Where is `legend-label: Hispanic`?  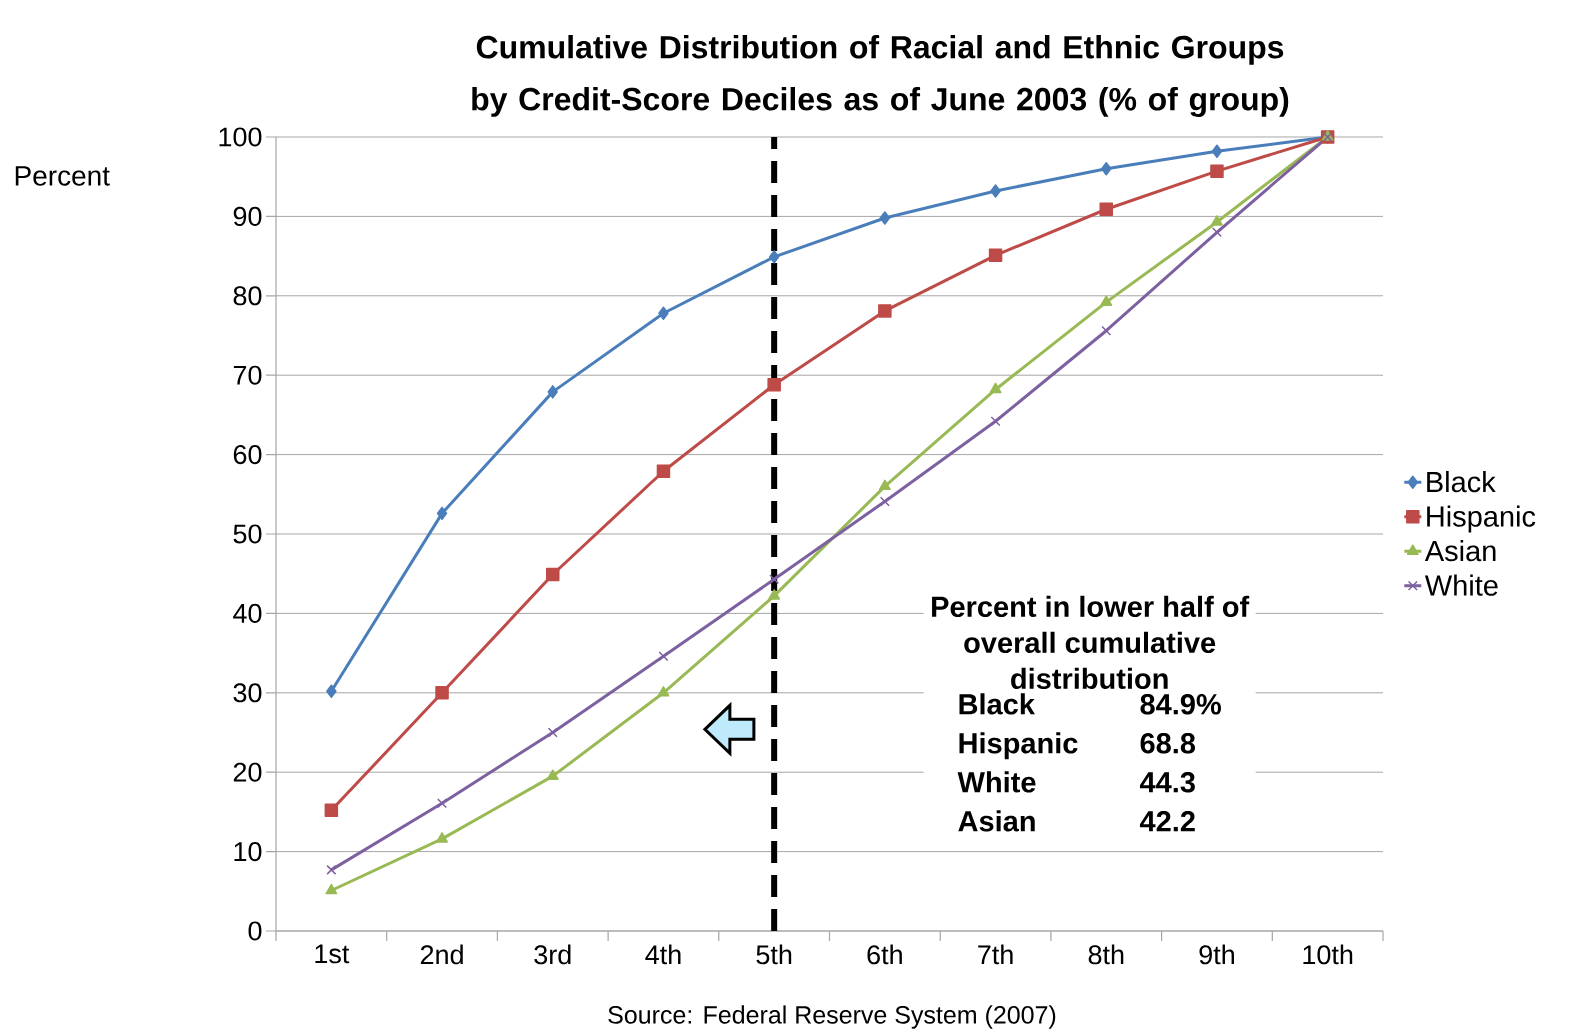
legend-label: Hispanic is located at coordinates (1481, 519).